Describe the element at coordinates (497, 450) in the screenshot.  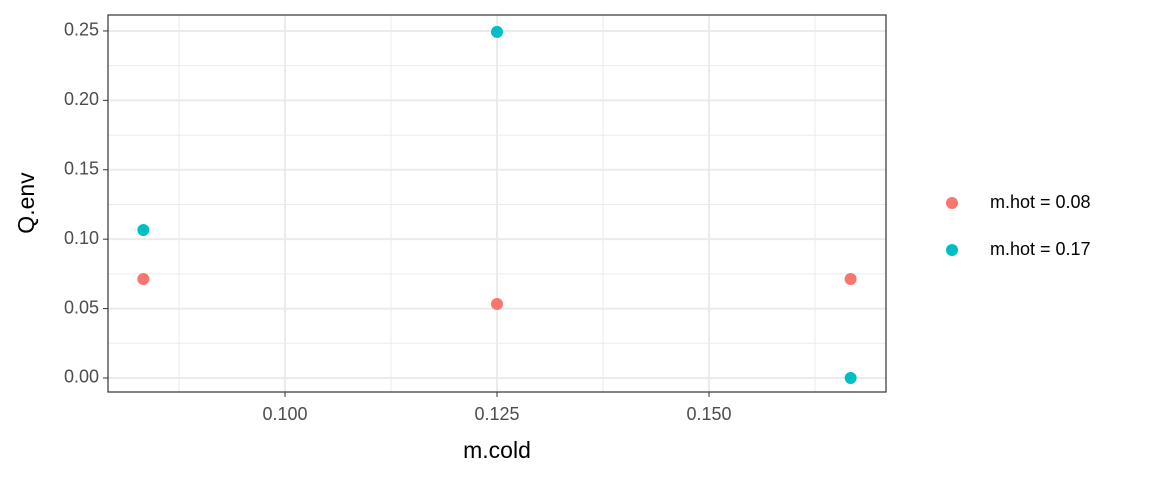
I see `x-axis-title: m.cold` at that location.